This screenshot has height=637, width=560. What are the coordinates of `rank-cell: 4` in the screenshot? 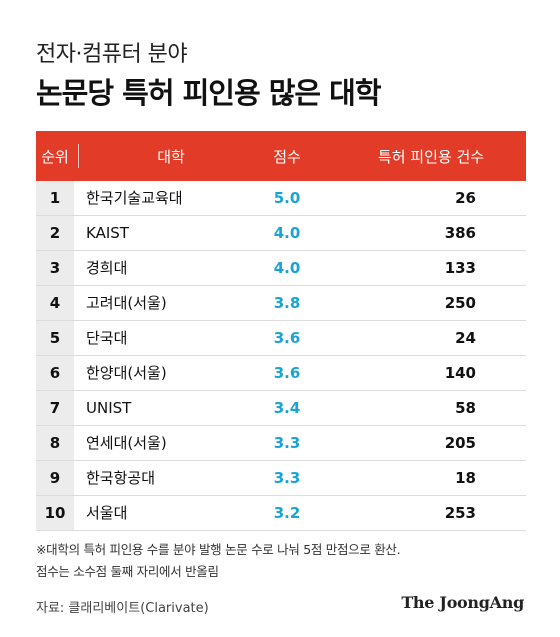 It's located at (55, 303).